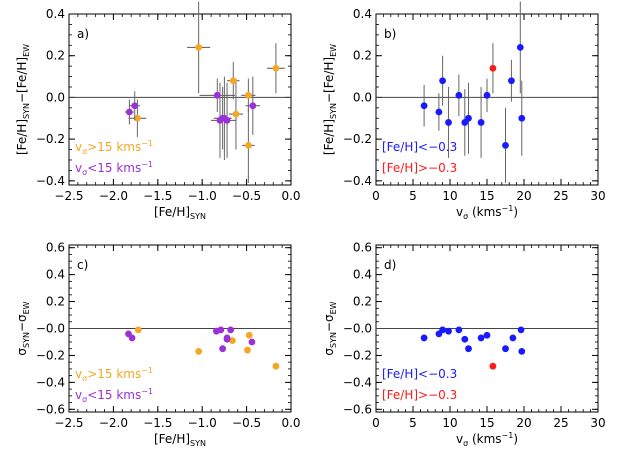  What do you see at coordinates (68, 423) in the screenshot?
I see `x-tick-label: −2.5` at bounding box center [68, 423].